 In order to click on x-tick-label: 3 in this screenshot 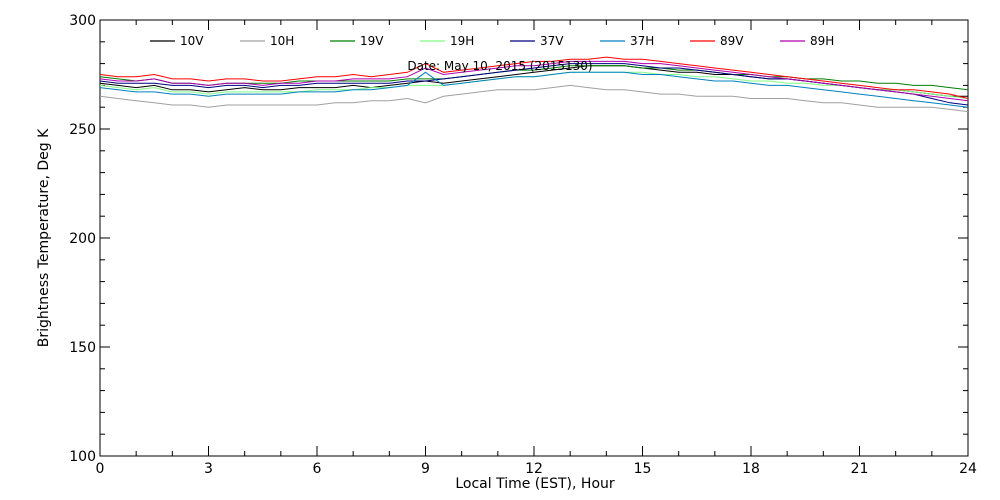, I will do `click(208, 469)`.